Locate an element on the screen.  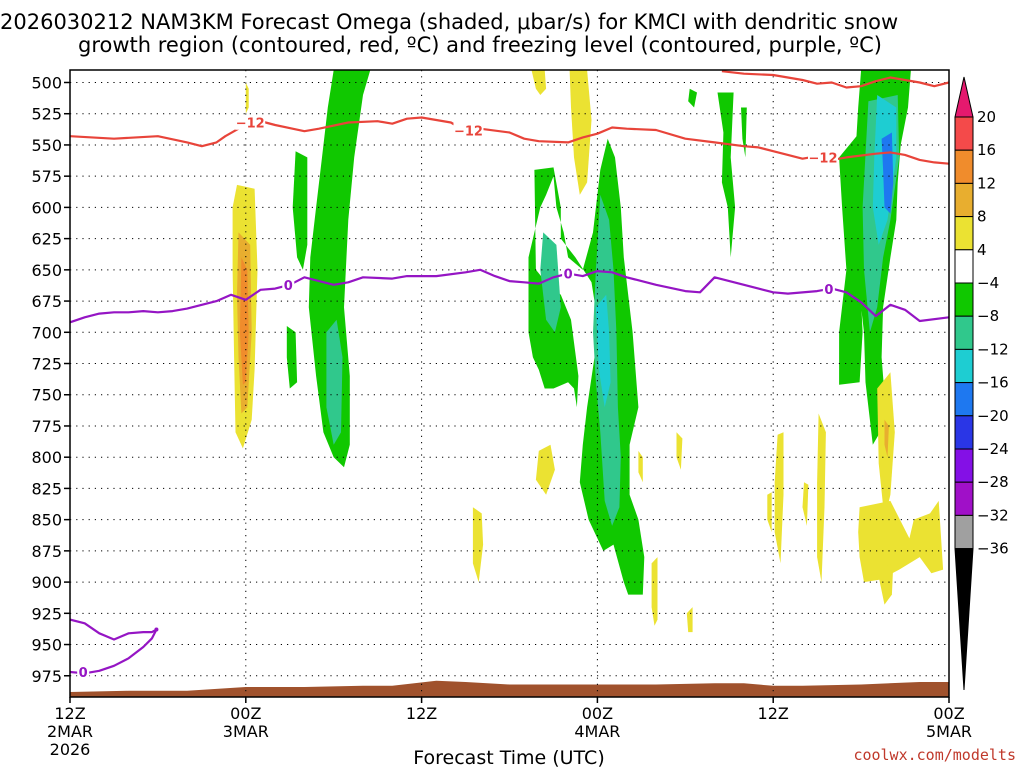
x-tick-label-48-1: 12Z is located at coordinates (773, 713).